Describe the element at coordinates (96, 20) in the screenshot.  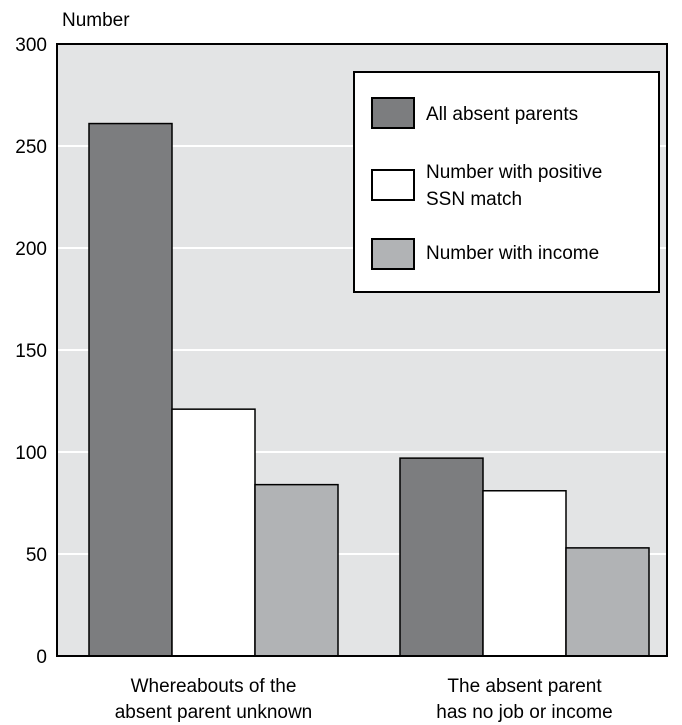
I see `y-axis-label: Number` at that location.